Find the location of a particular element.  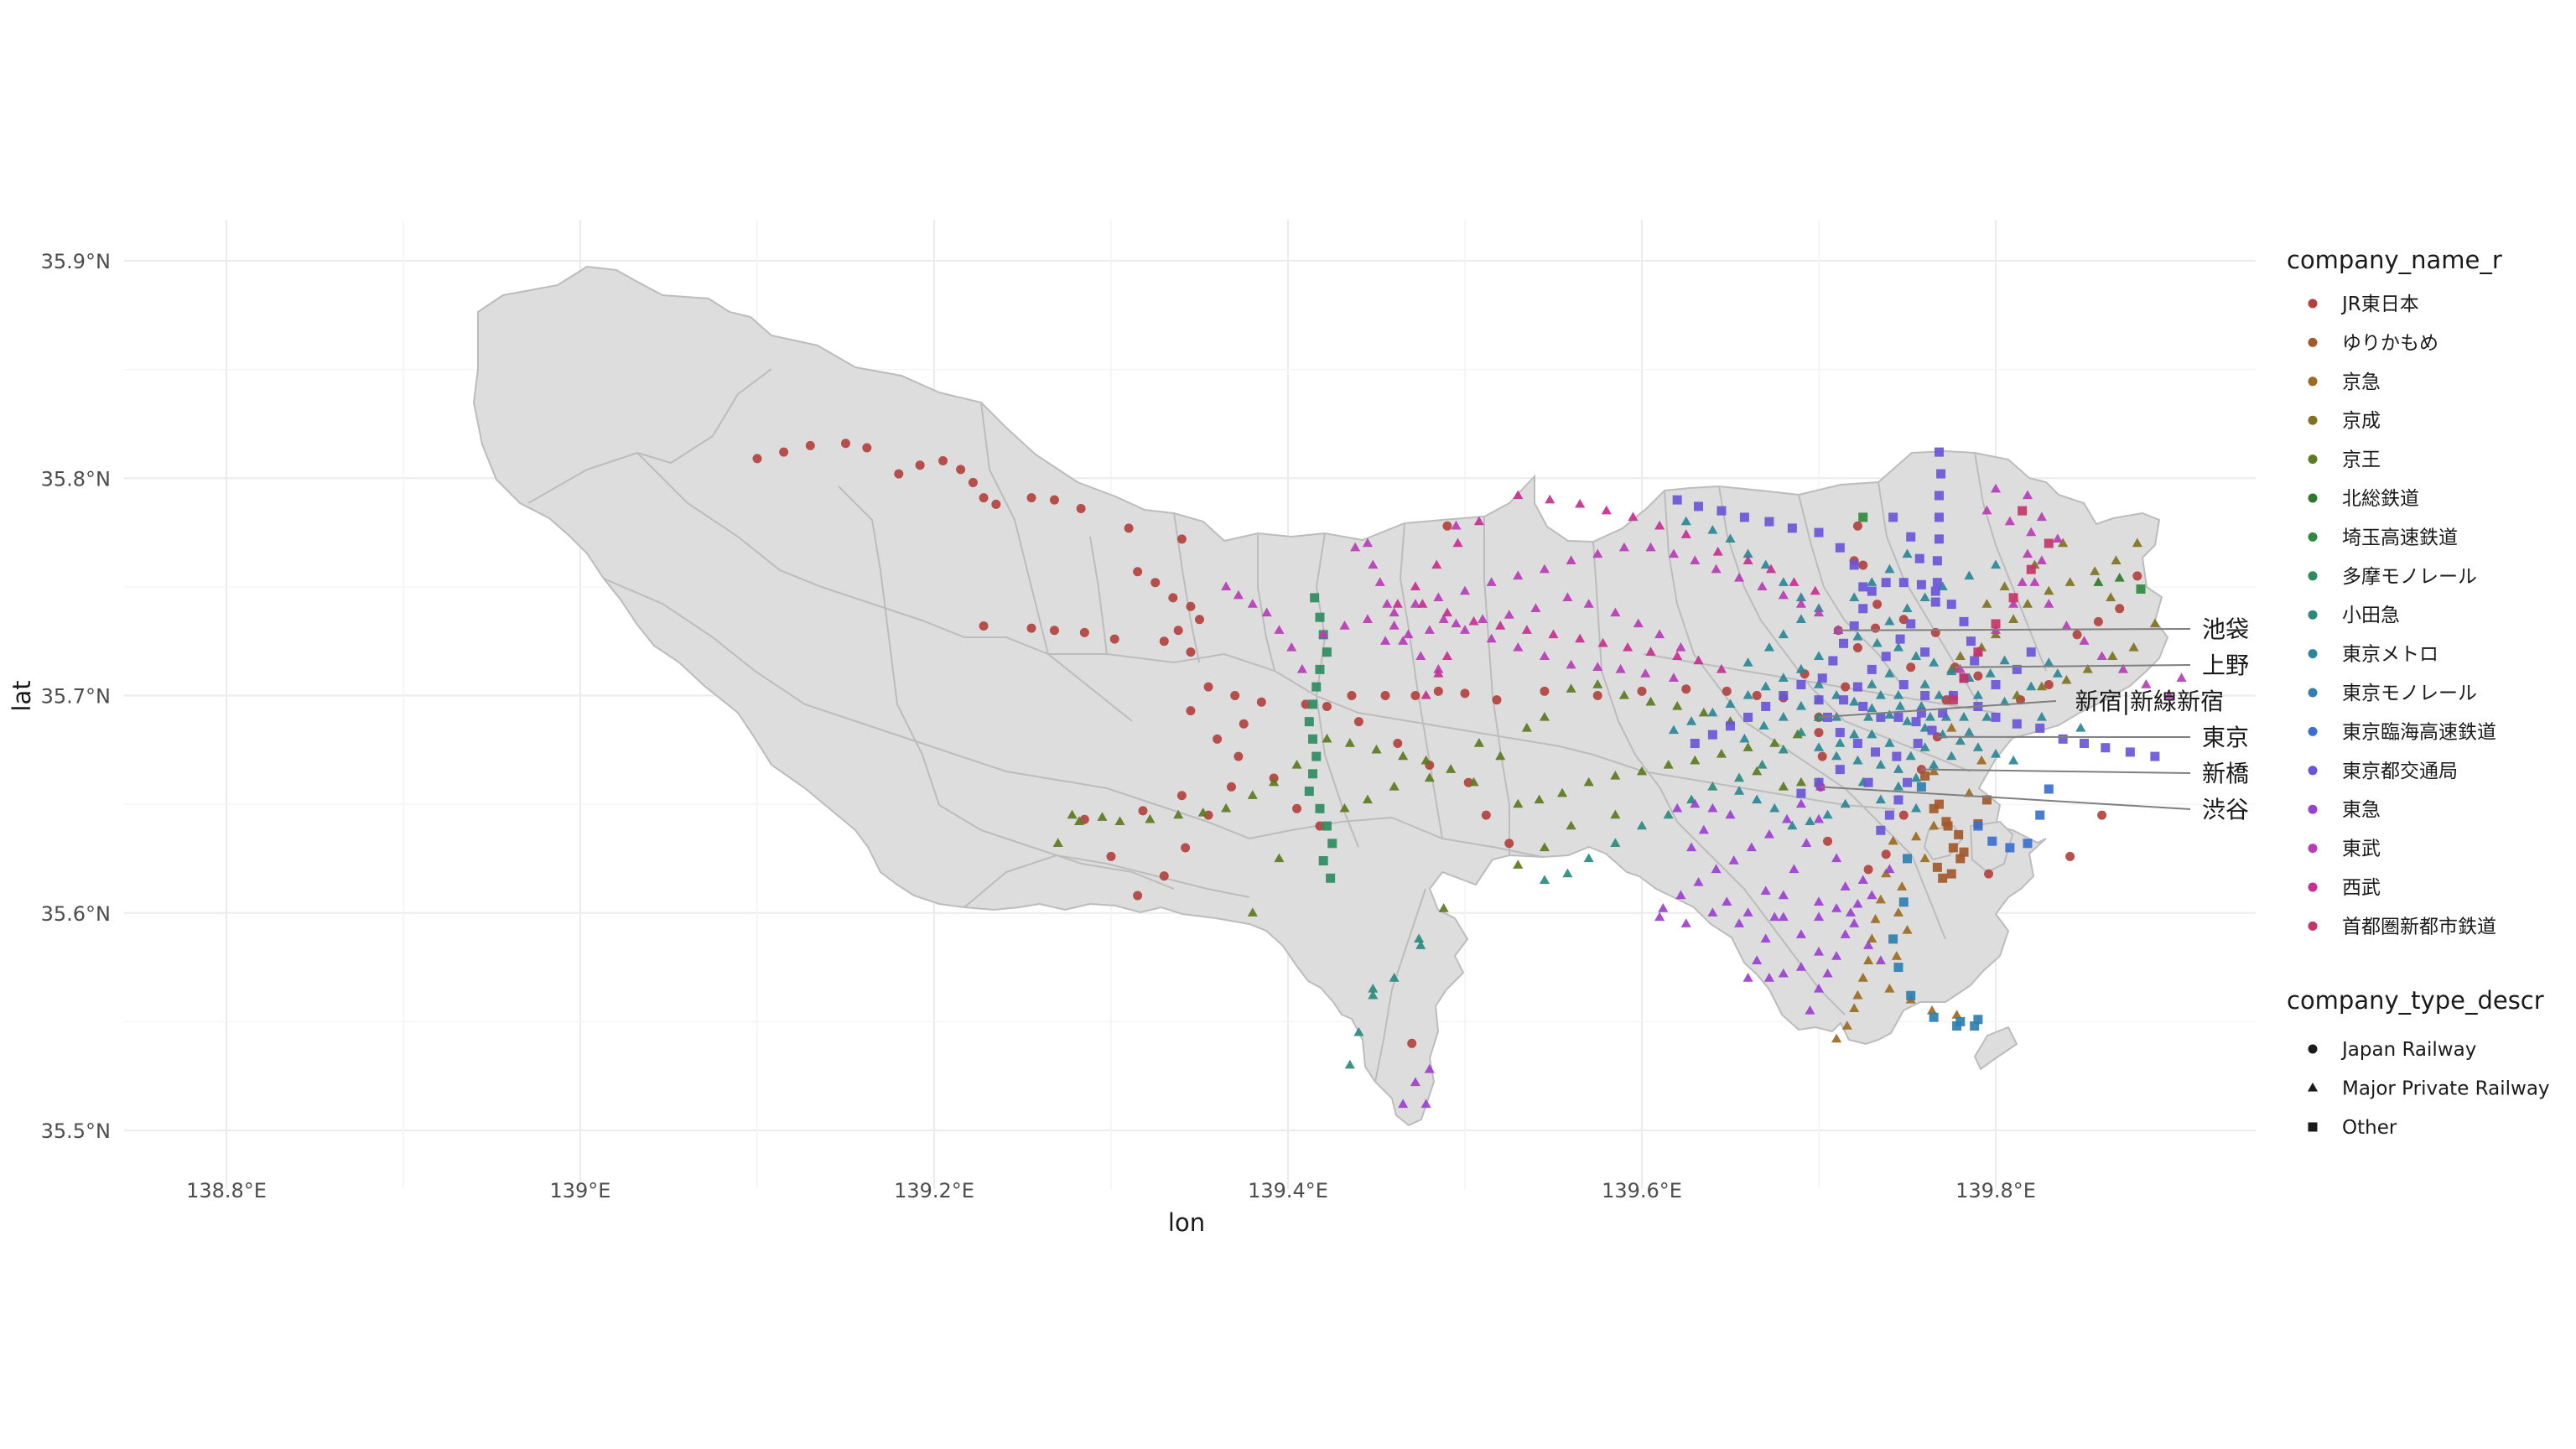

legend-color-title: company_name_r is located at coordinates (2394, 260).